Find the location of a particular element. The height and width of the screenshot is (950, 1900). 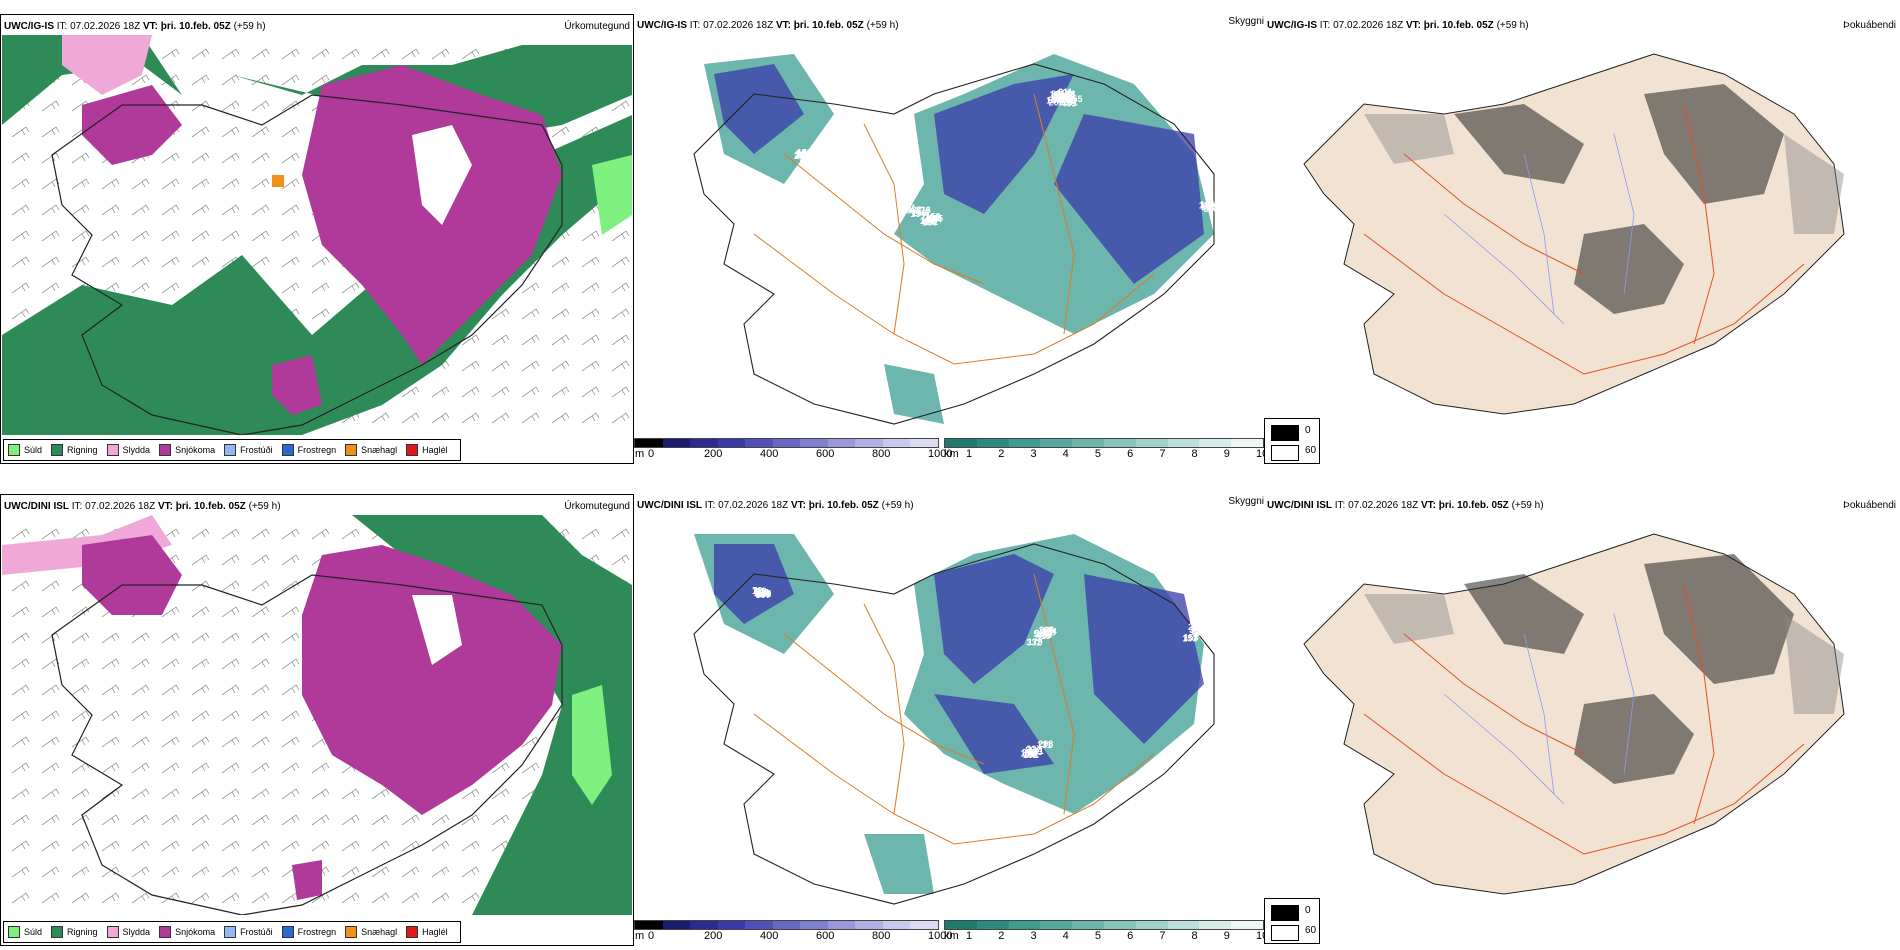

visibility-label: 98 is located at coordinates (804, 158).